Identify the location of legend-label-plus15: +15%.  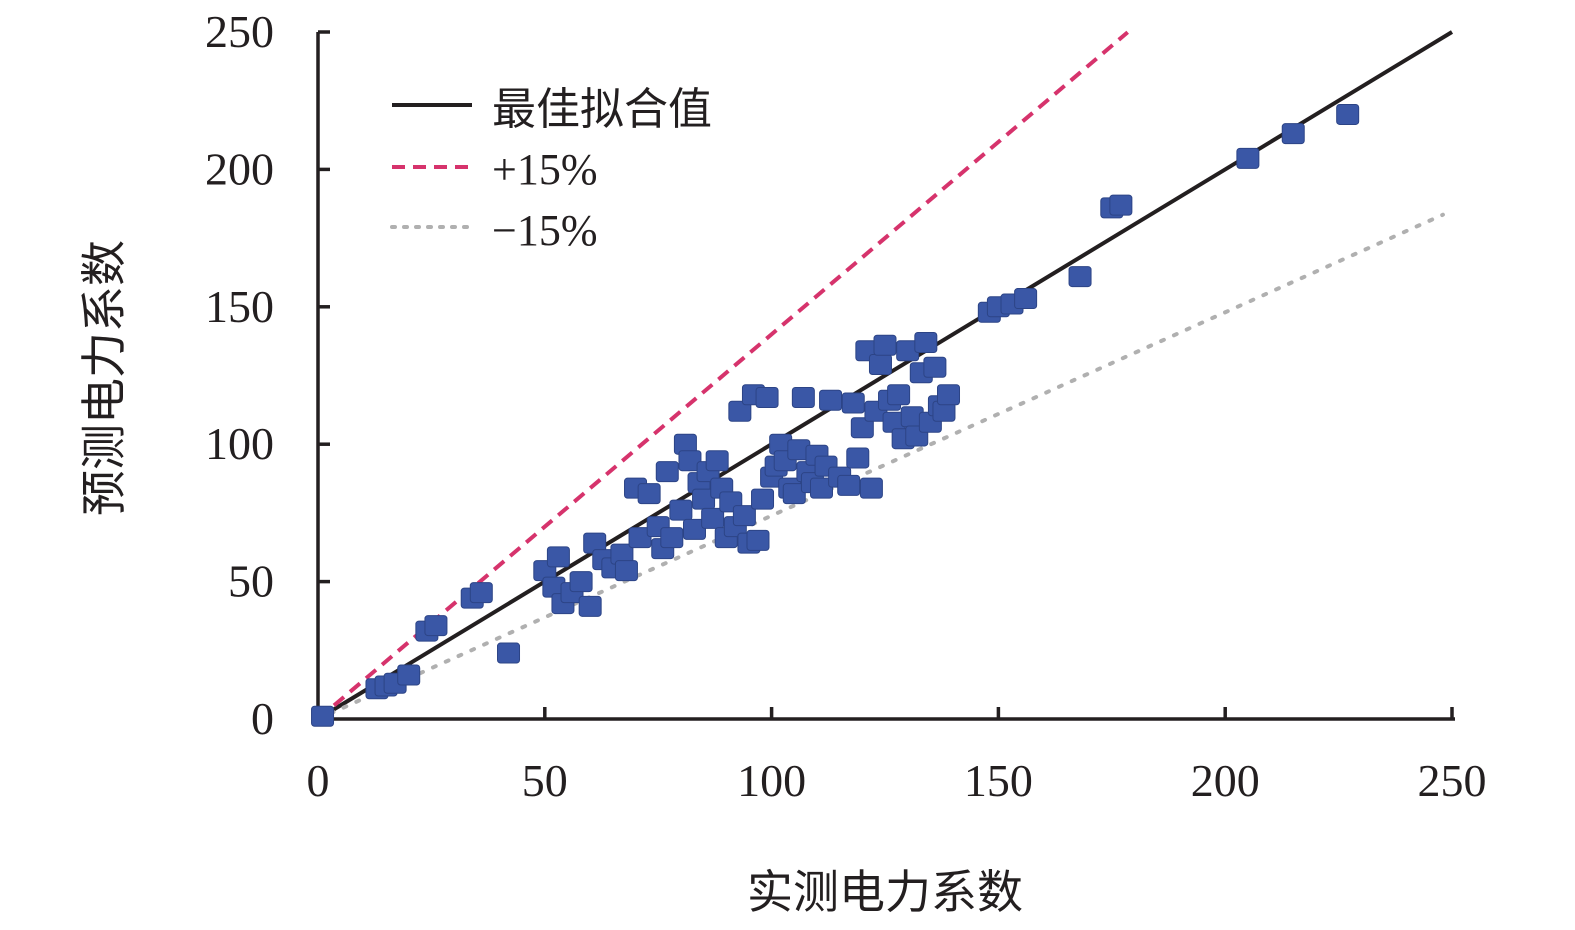
(544, 169).